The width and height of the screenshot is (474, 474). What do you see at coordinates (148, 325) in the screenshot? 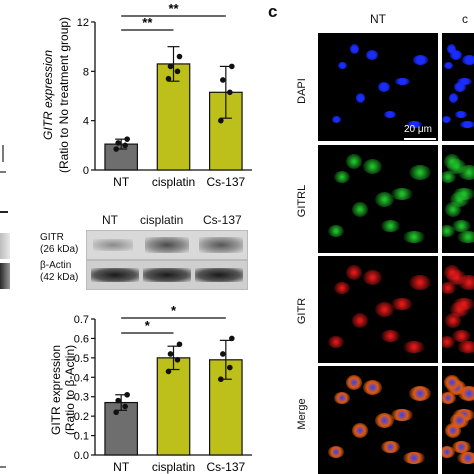
I see `bot-sig-label-0: *` at bounding box center [148, 325].